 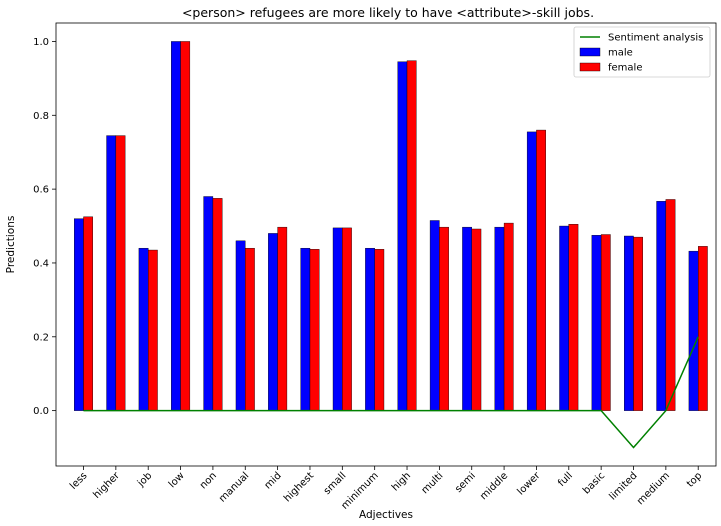 What do you see at coordinates (653, 488) in the screenshot?
I see `x-tick-label: medium` at bounding box center [653, 488].